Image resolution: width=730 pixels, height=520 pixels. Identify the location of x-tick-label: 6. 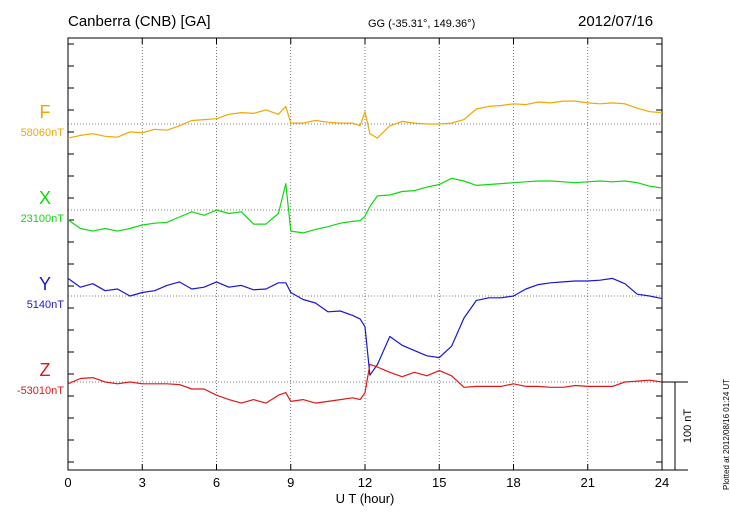
(216, 482).